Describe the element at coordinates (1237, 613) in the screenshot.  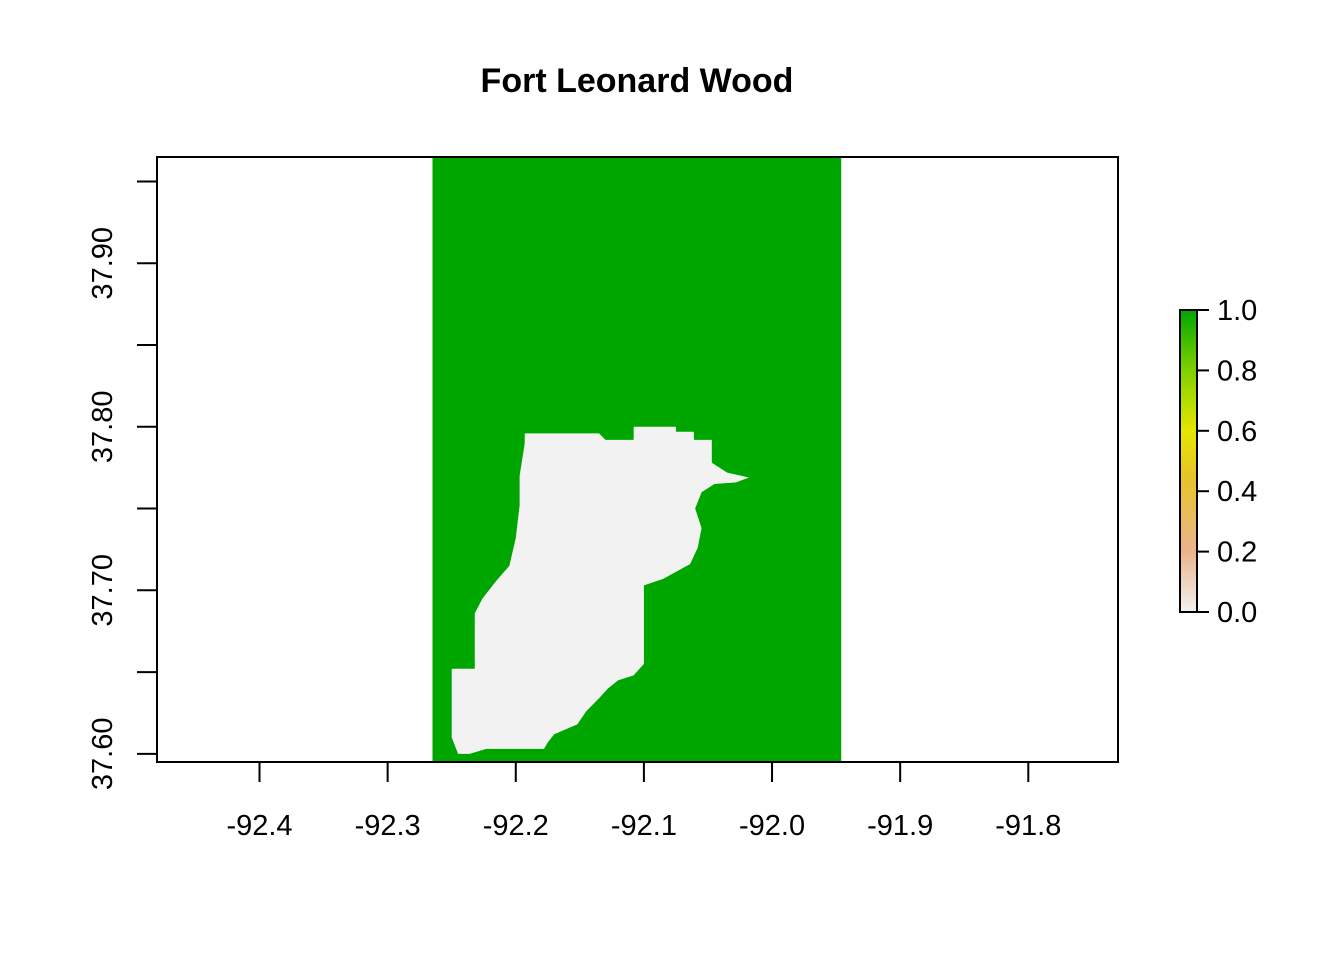
I see `legend-tick-label: 0.0` at that location.